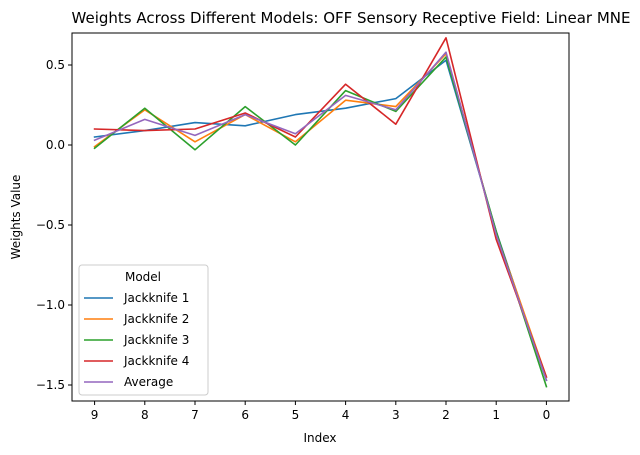  What do you see at coordinates (195, 415) in the screenshot?
I see `x-tick-label: 7` at bounding box center [195, 415].